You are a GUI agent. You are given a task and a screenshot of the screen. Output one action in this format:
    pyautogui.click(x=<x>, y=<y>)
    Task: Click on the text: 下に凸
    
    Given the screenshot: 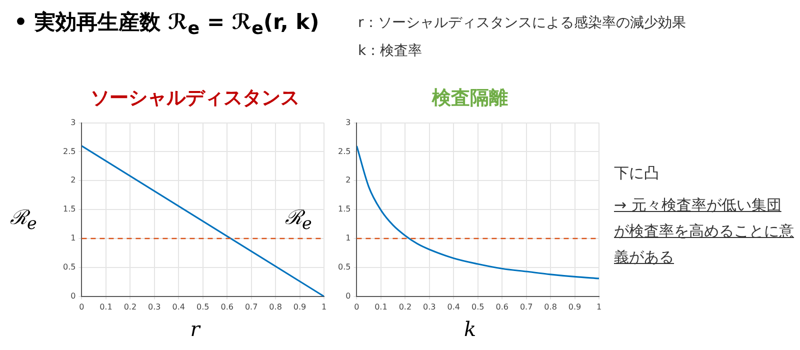 What is the action you would take?
    pyautogui.click(x=637, y=173)
    